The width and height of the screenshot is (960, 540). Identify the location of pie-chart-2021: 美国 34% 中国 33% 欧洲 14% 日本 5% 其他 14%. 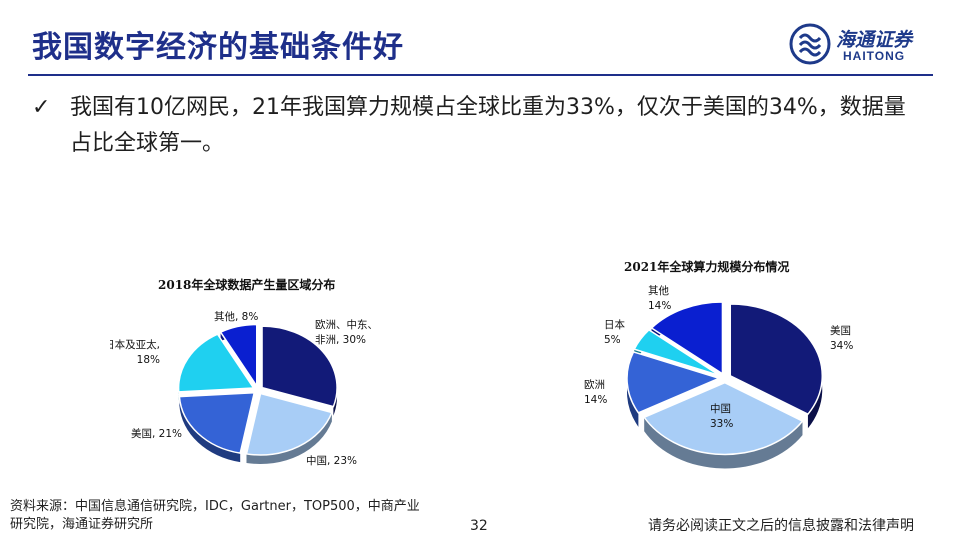
(718, 376).